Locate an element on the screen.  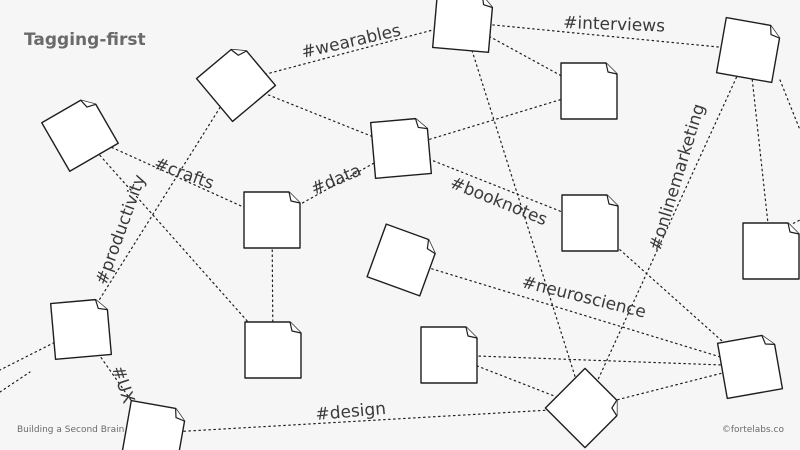
tag-interviews: #interviews is located at coordinates (614, 25).